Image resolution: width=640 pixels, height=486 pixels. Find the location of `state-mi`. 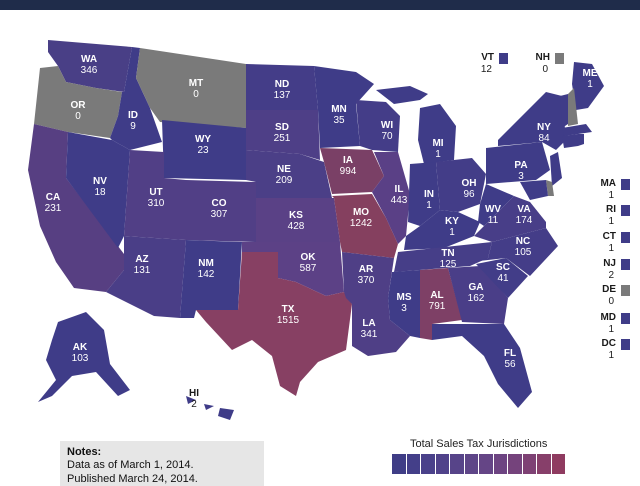

state-mi is located at coordinates (416, 125).